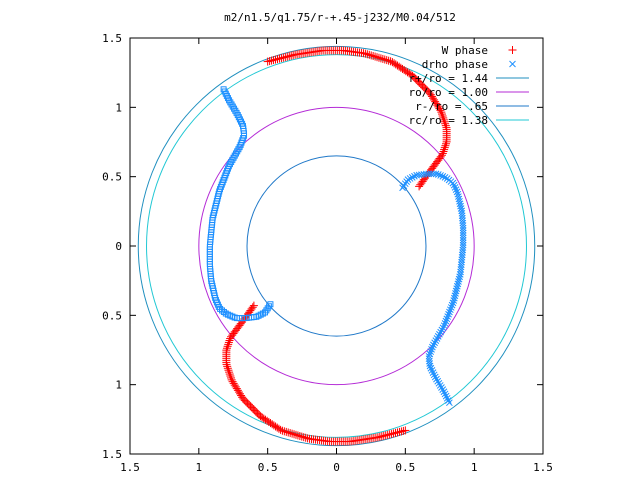  I want to click on y-tick-label: 1.5, so click(112, 454).